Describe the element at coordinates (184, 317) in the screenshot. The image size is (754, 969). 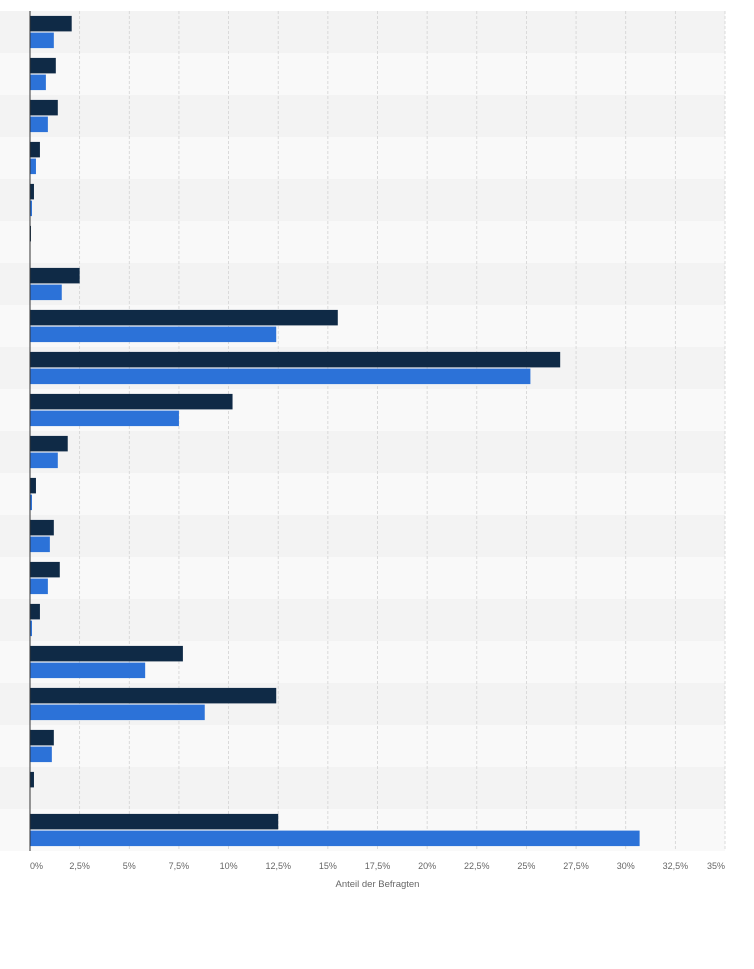
I see `bar-series1-row8` at that location.